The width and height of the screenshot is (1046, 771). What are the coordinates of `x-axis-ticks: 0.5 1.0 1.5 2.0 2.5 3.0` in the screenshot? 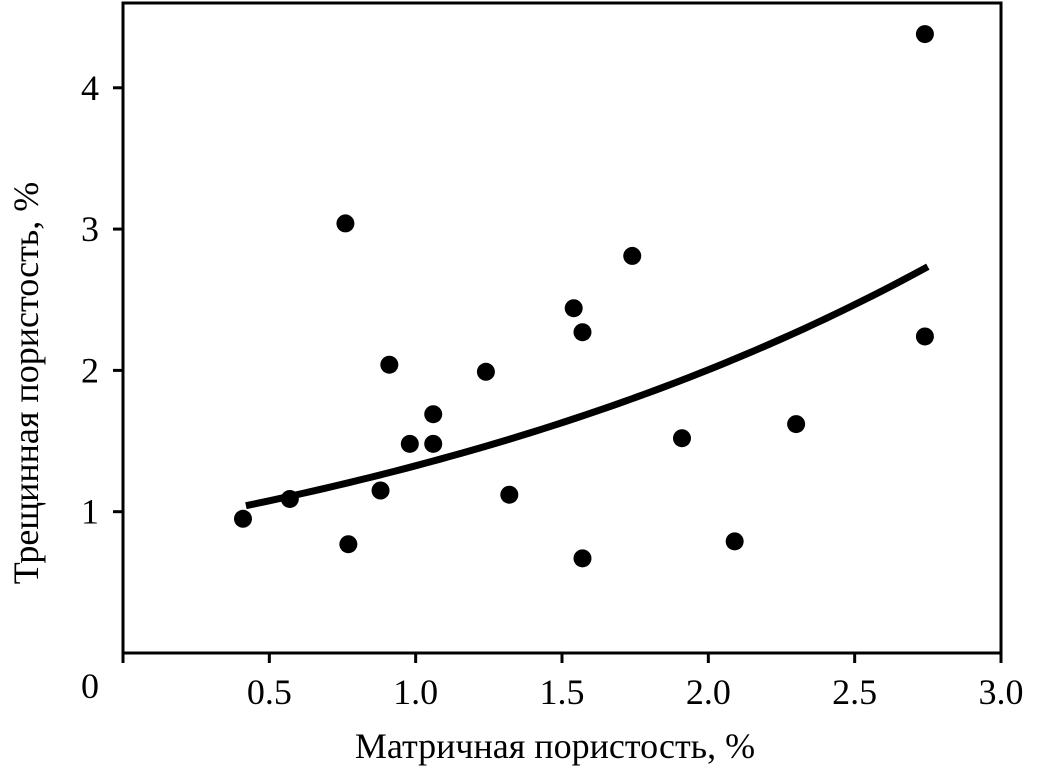 It's located at (572, 682).